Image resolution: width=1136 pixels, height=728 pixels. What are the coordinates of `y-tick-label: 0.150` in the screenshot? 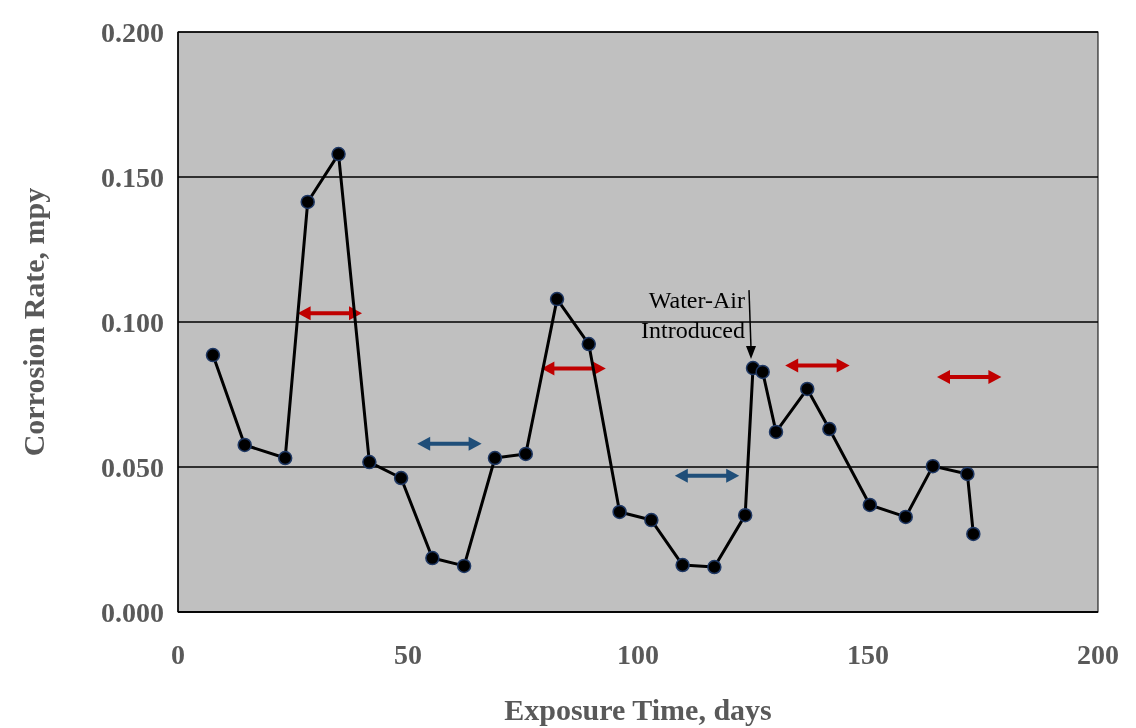 It's located at (132, 177).